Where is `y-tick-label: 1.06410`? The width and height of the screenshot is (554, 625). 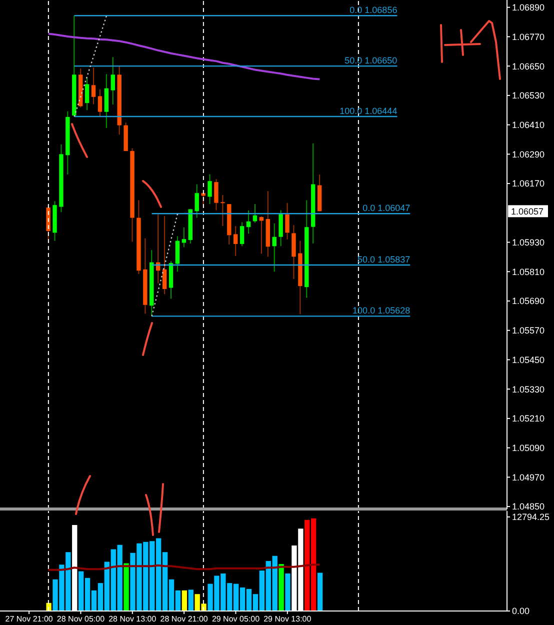 y-tick-label: 1.06410 is located at coordinates (528, 125).